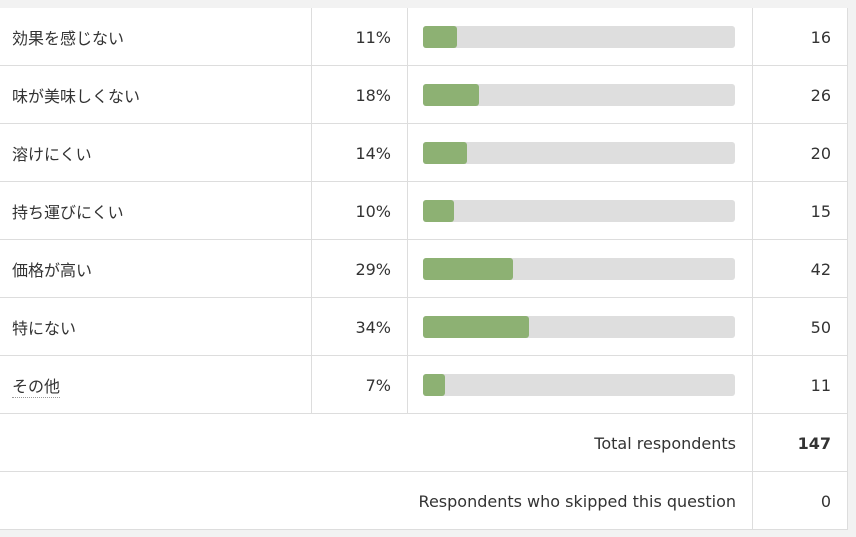 This screenshot has width=856, height=537. Describe the element at coordinates (68, 38) in the screenshot. I see `answer-text: 効果を感じない` at that location.